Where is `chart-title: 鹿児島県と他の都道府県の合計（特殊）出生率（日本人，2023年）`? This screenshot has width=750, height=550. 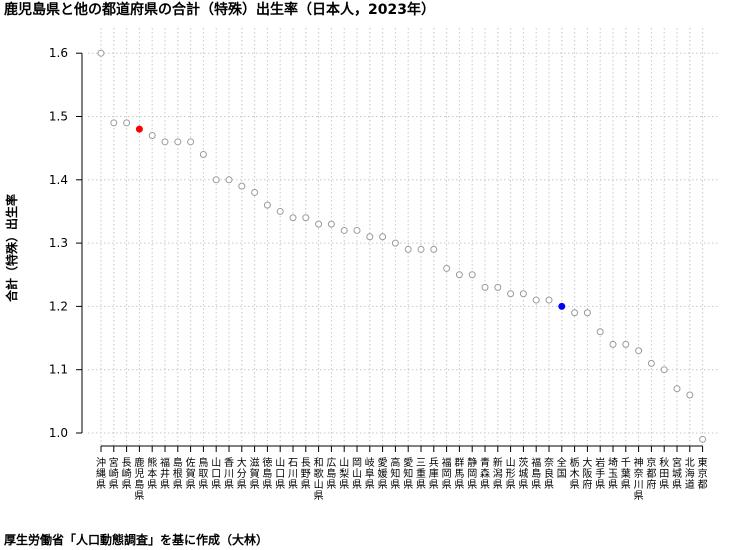 chart-title: 鹿児島県と他の都道府県の合計（特殊）出生率（日本人，2023年） is located at coordinates (219, 10).